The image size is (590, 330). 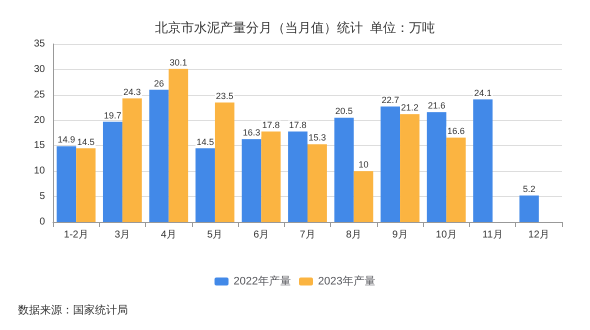 I want to click on x-tick-label: 8月, so click(x=354, y=235).